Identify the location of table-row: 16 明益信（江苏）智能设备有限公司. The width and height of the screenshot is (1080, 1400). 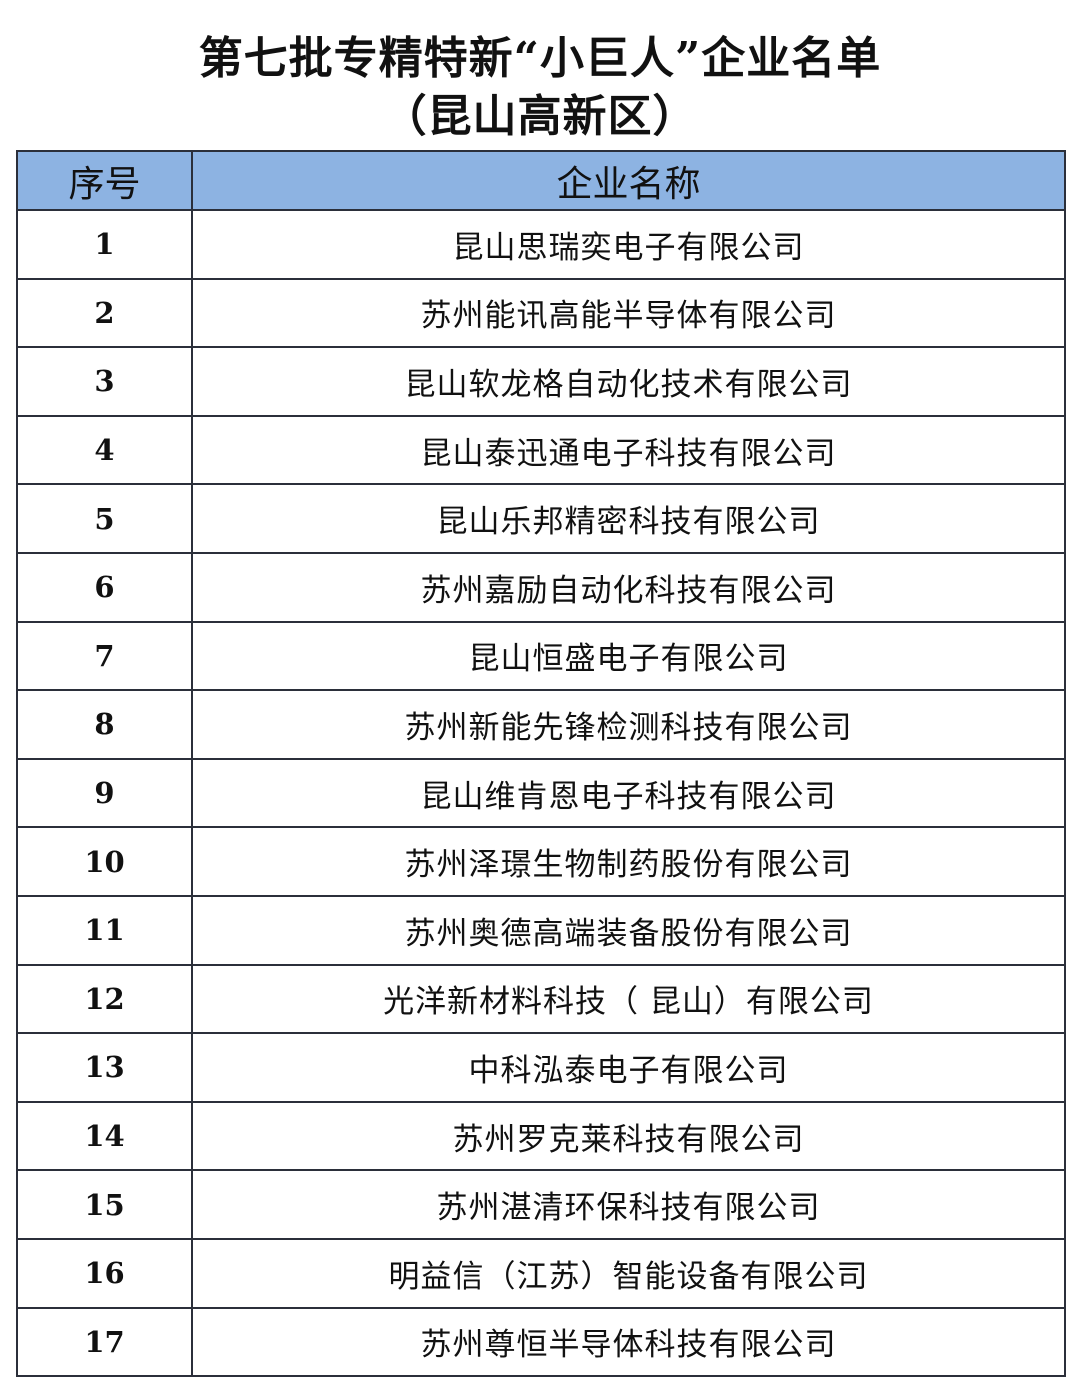
(541, 1273).